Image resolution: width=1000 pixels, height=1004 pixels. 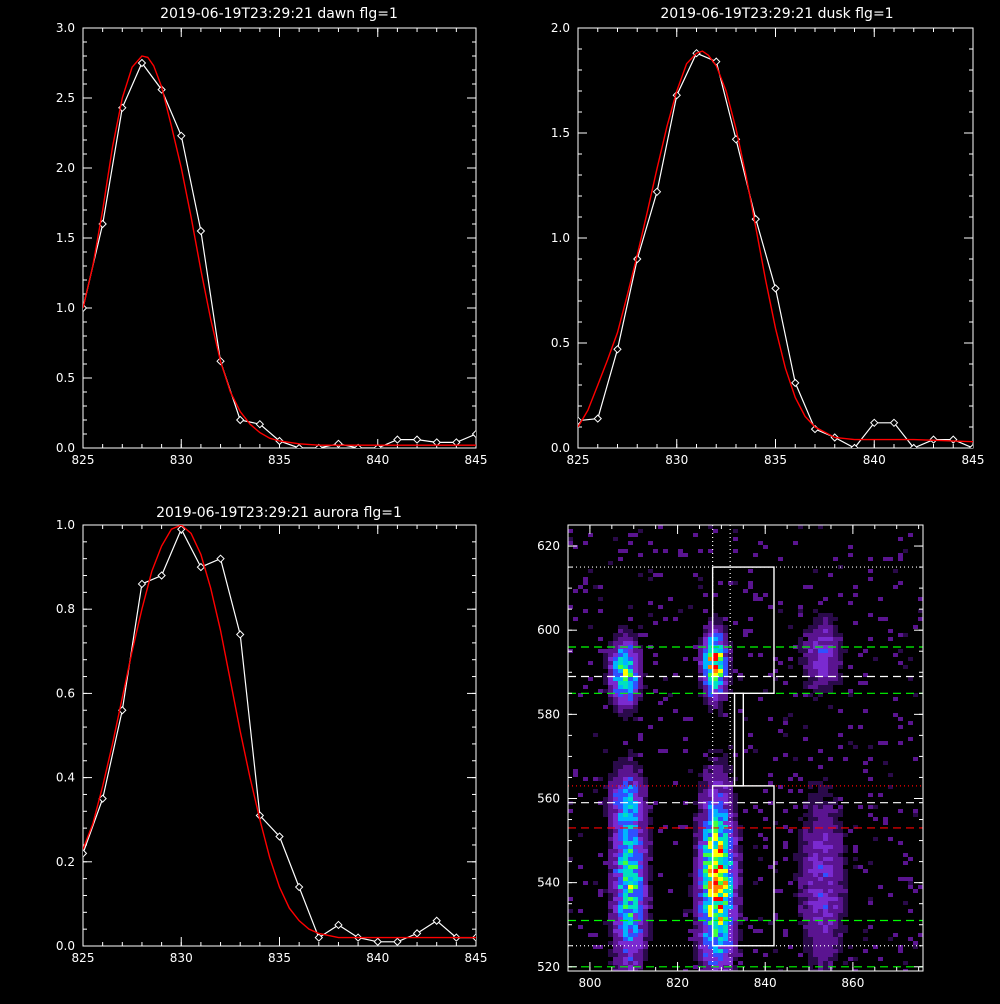 What do you see at coordinates (65, 778) in the screenshot?
I see `y-tick-label: 0.4` at bounding box center [65, 778].